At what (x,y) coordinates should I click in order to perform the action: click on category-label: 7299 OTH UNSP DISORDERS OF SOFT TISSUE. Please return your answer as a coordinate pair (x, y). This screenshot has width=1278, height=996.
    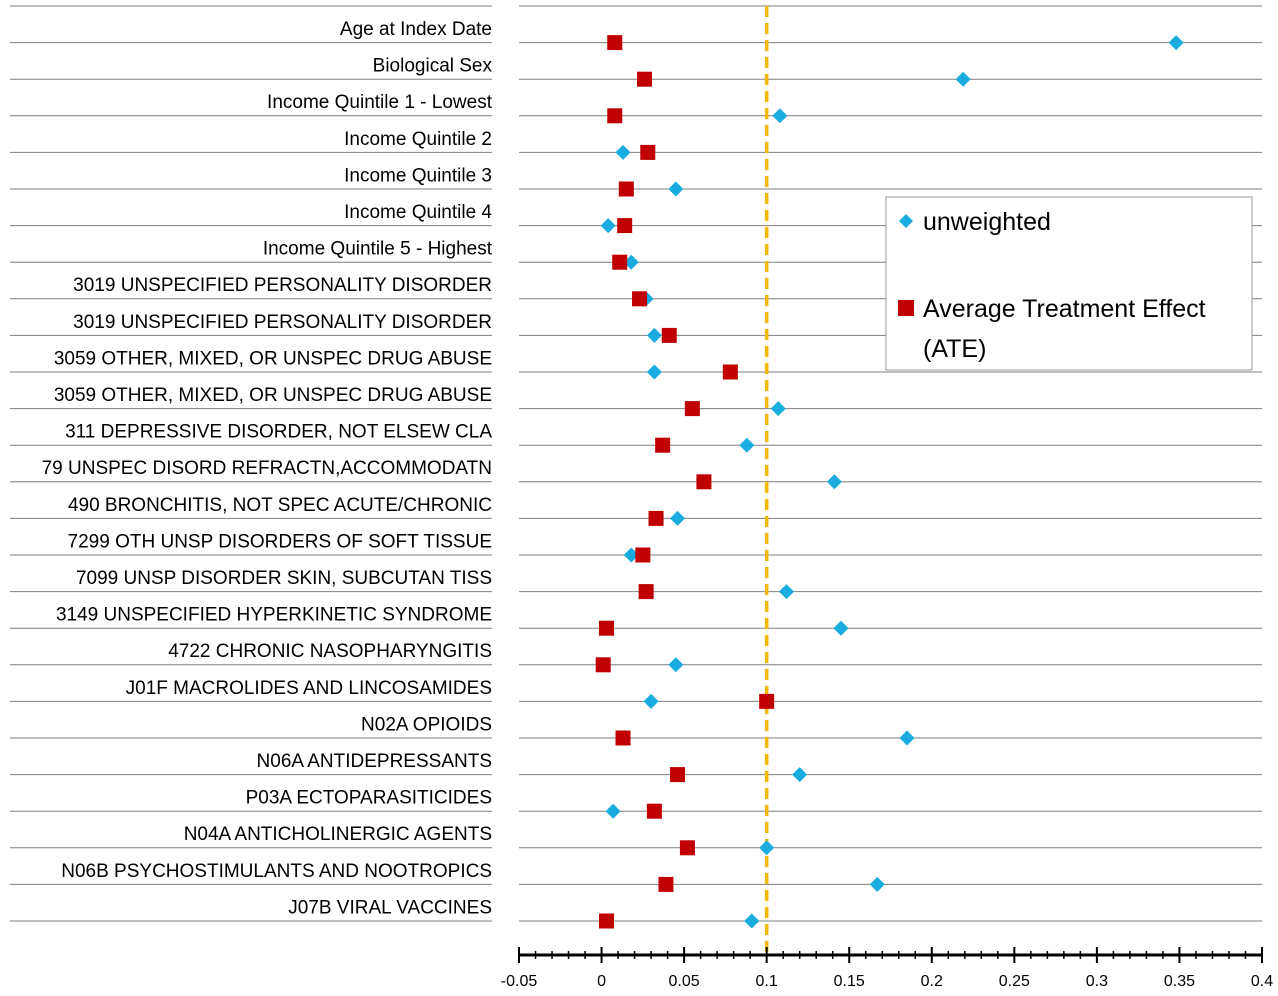
    Looking at the image, I should click on (280, 541).